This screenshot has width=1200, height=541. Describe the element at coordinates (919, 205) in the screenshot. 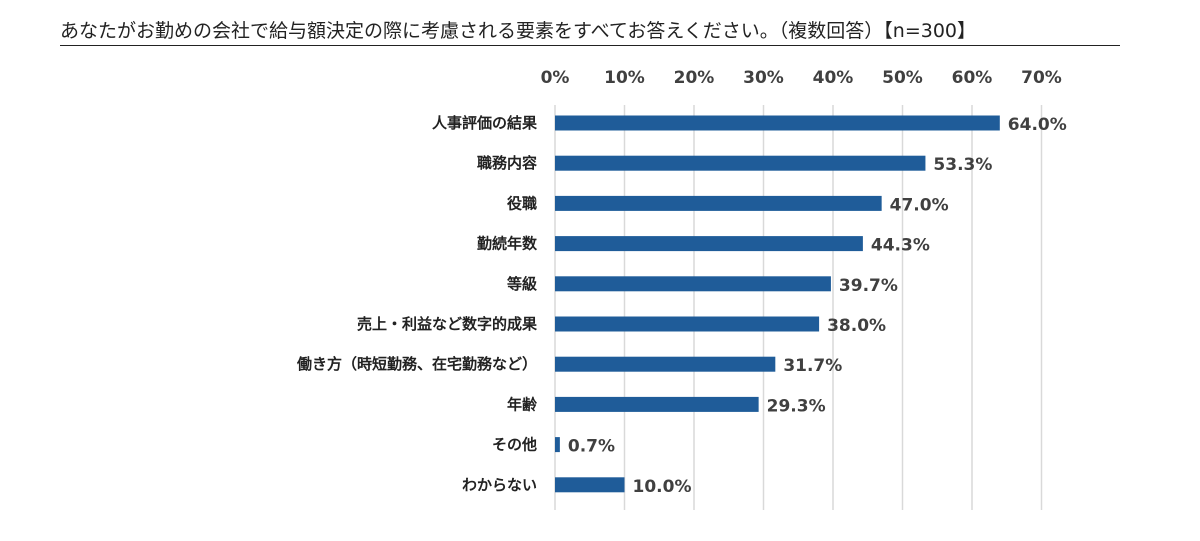

I see `value-label: 47.0%` at that location.